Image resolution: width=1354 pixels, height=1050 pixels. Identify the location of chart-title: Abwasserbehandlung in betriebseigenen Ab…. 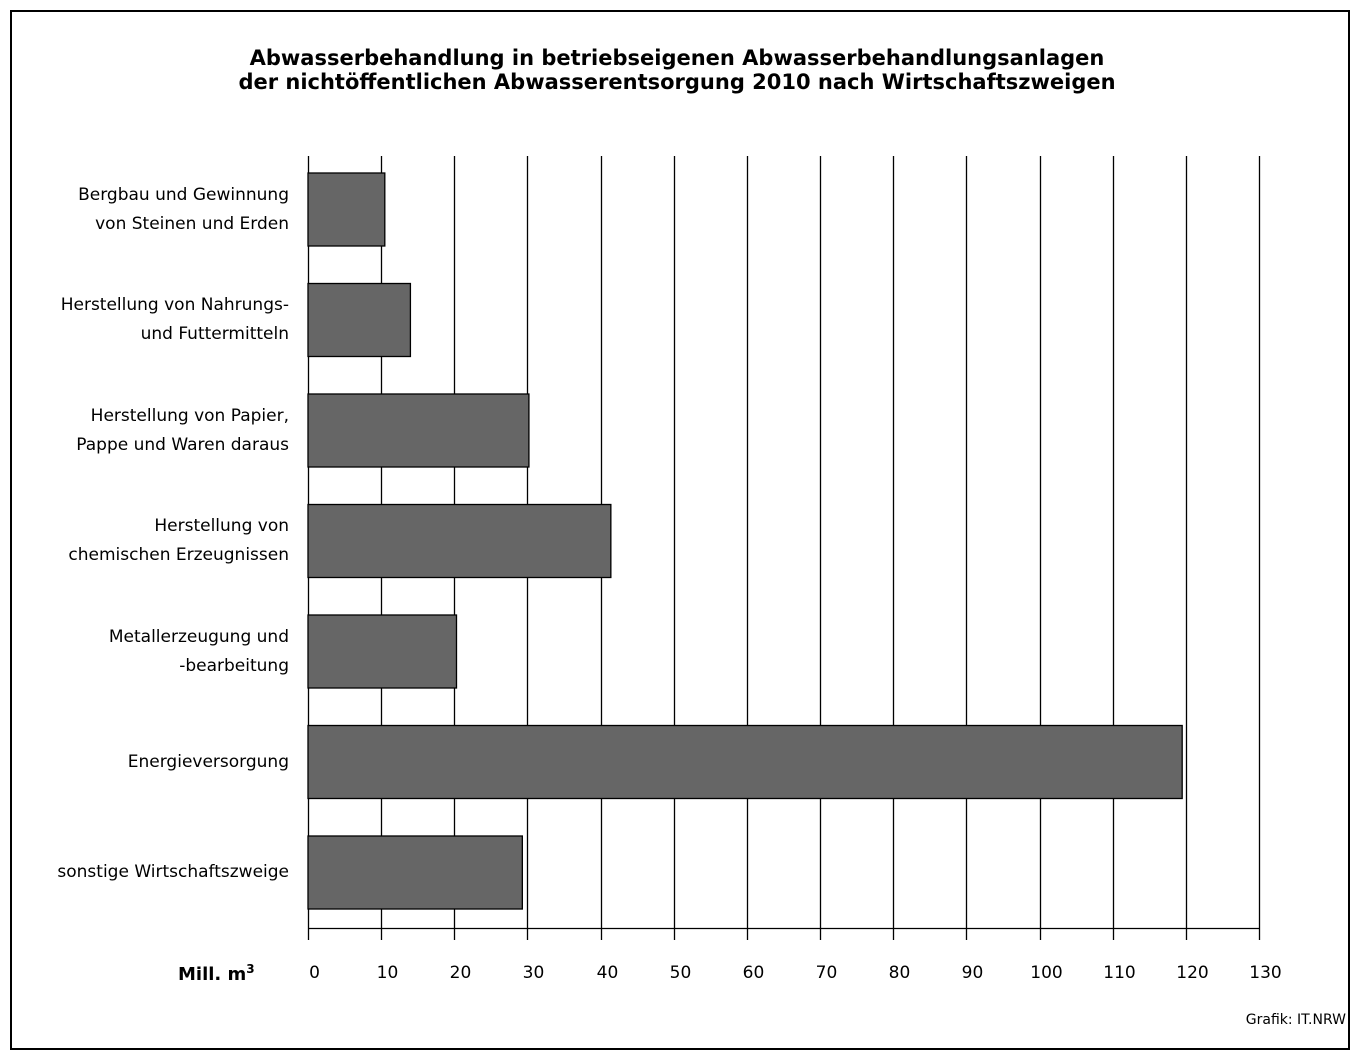
(677, 70).